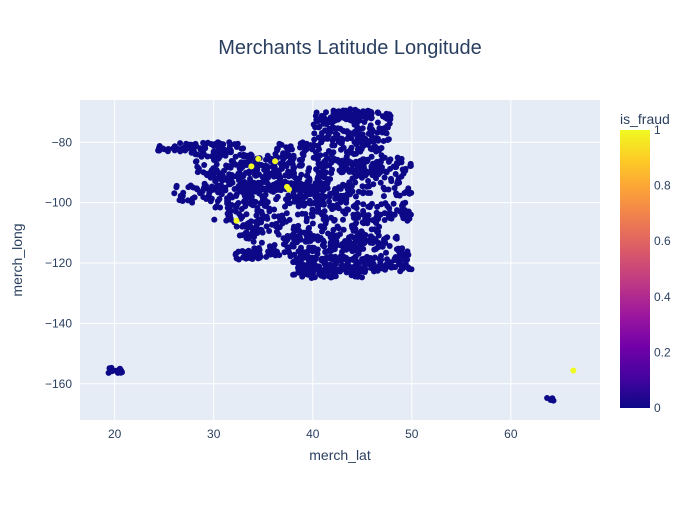 This screenshot has height=505, width=700. What do you see at coordinates (412, 434) in the screenshot?
I see `x-tick-label: 50` at bounding box center [412, 434].